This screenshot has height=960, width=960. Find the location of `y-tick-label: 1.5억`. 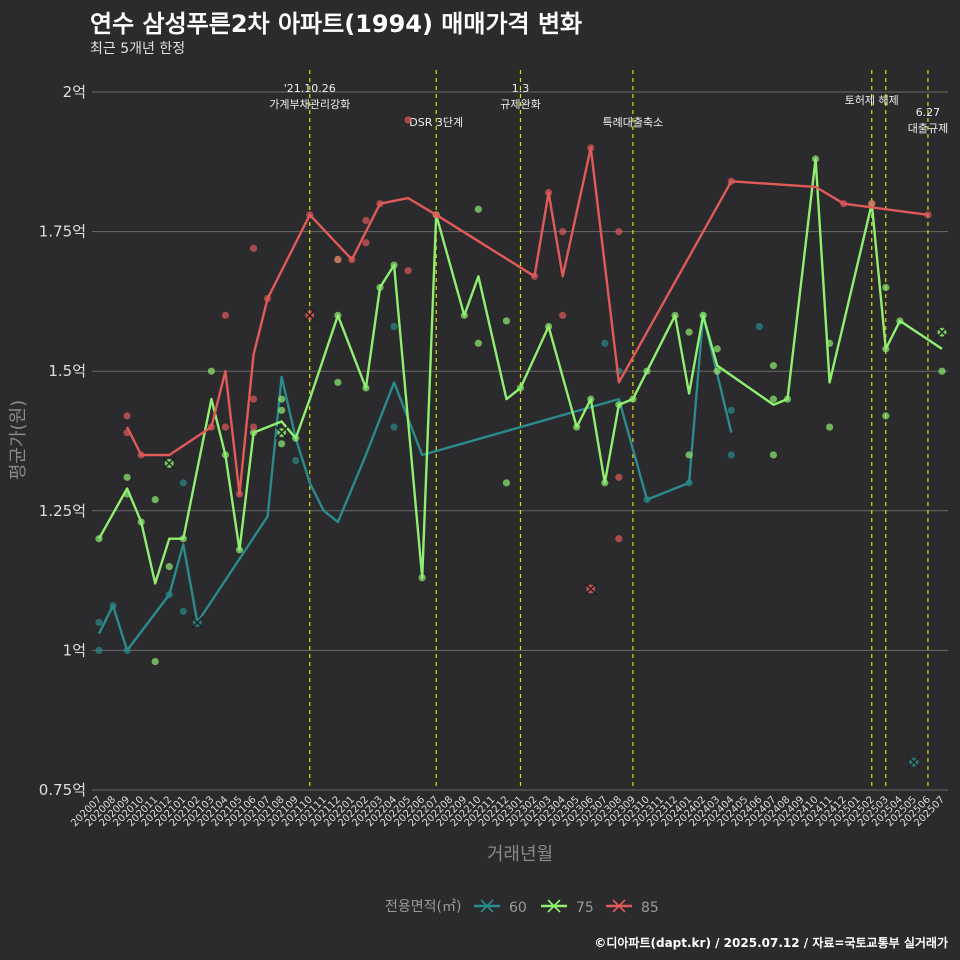

y-tick-label: 1.5억 is located at coordinates (67, 371).